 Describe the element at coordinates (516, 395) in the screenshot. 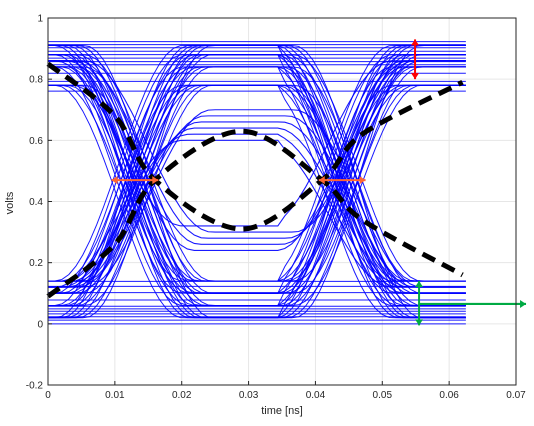

I see `x-tick-label: 0.07` at that location.